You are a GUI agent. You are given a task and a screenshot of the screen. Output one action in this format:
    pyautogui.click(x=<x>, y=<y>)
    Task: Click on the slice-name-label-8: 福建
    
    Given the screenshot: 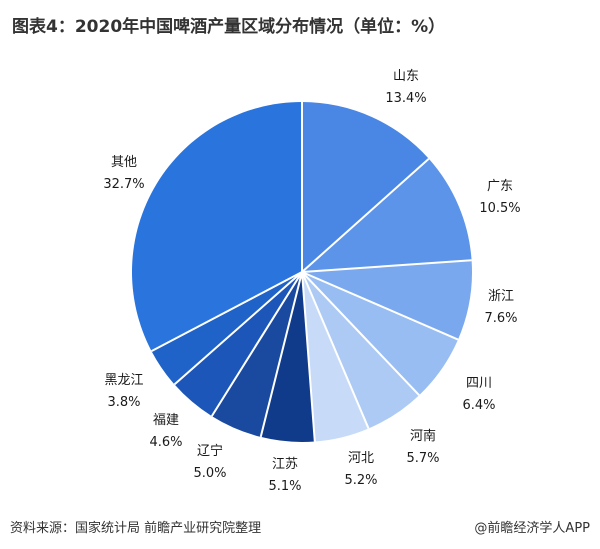 What is the action you would take?
    pyautogui.click(x=166, y=420)
    